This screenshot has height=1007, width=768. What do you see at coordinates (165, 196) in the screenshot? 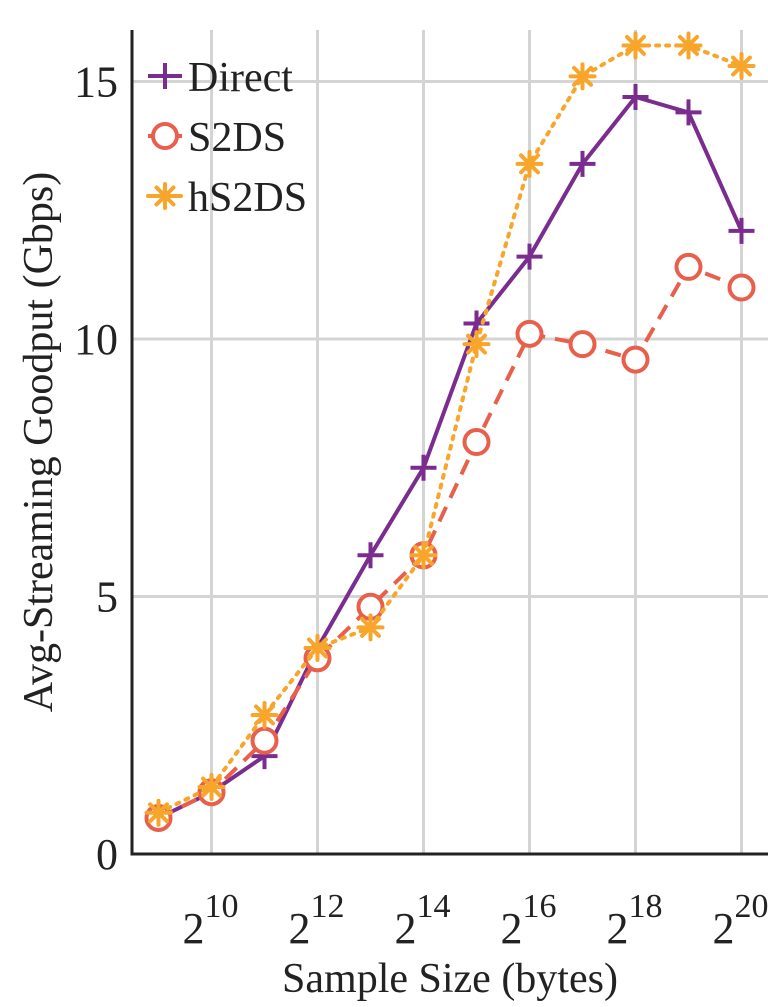
I see `data-point-legend-hs2ds` at bounding box center [165, 196].